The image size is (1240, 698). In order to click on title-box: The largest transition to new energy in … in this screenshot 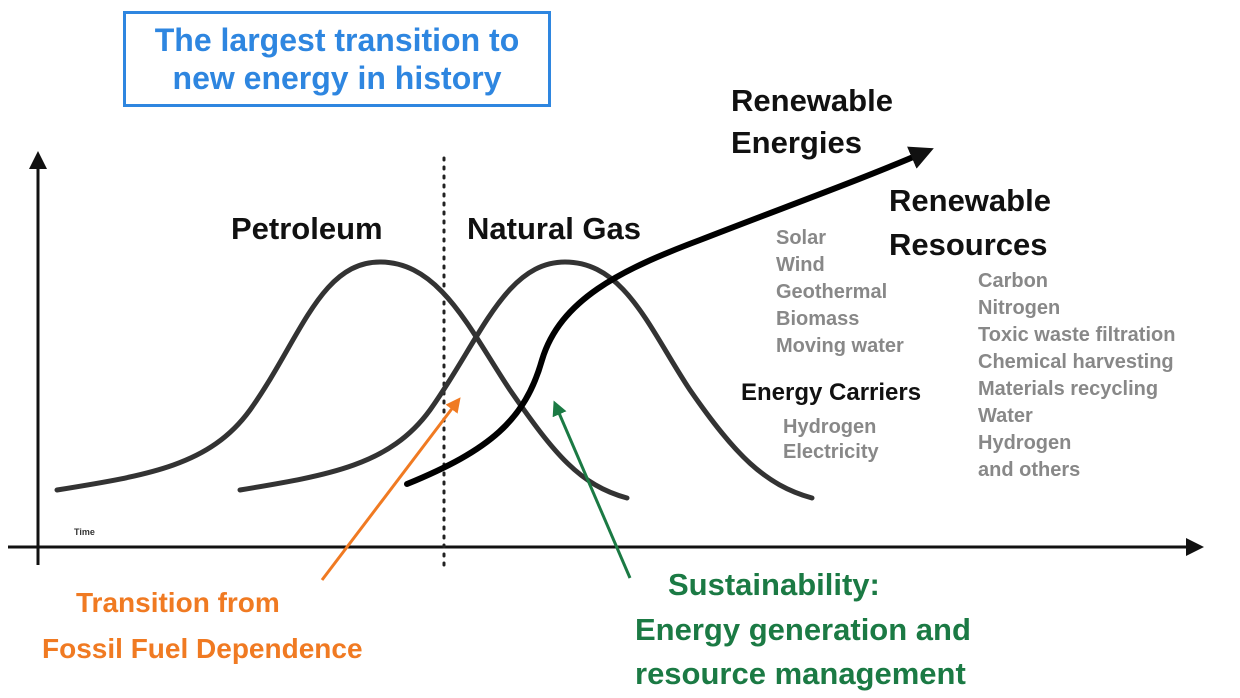, I will do `click(337, 59)`.